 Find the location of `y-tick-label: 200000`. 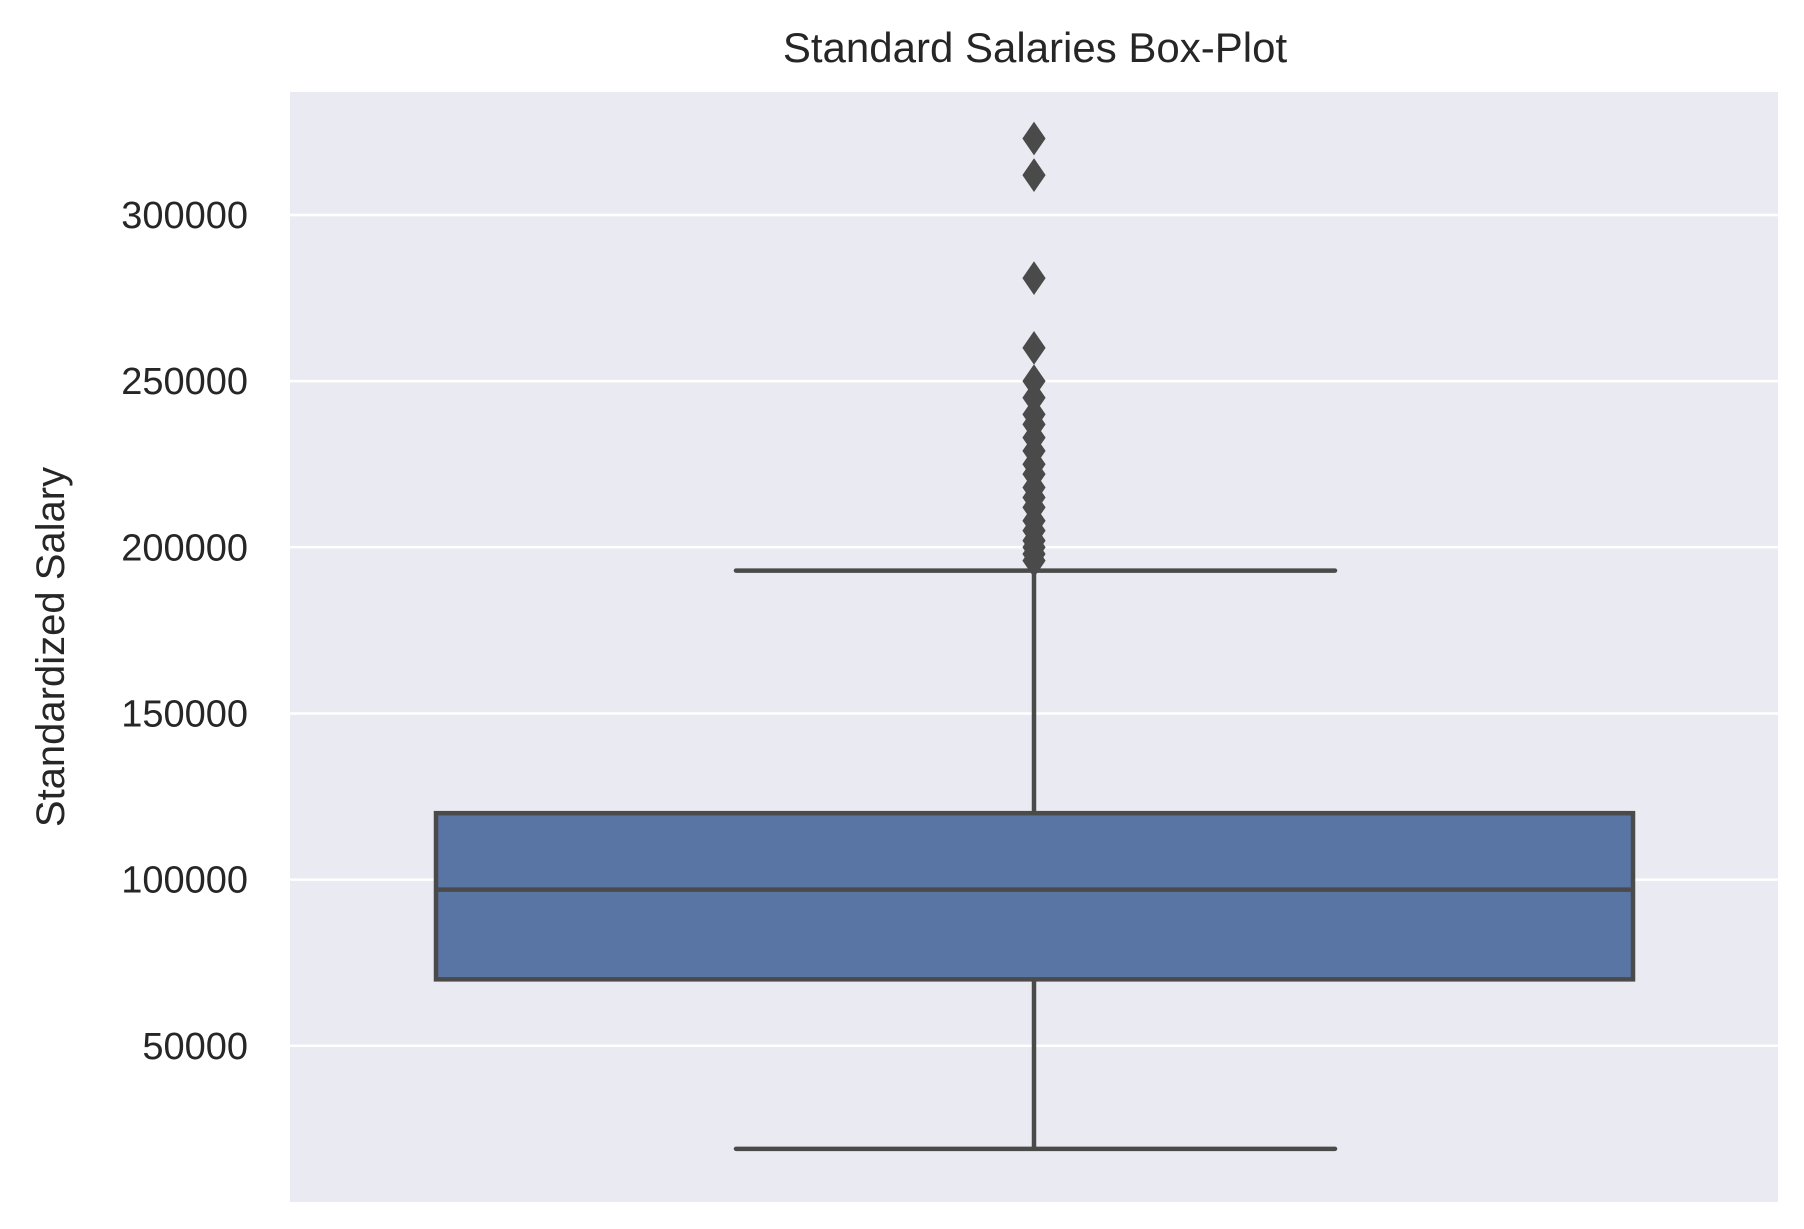

y-tick-label: 200000 is located at coordinates (184, 548).